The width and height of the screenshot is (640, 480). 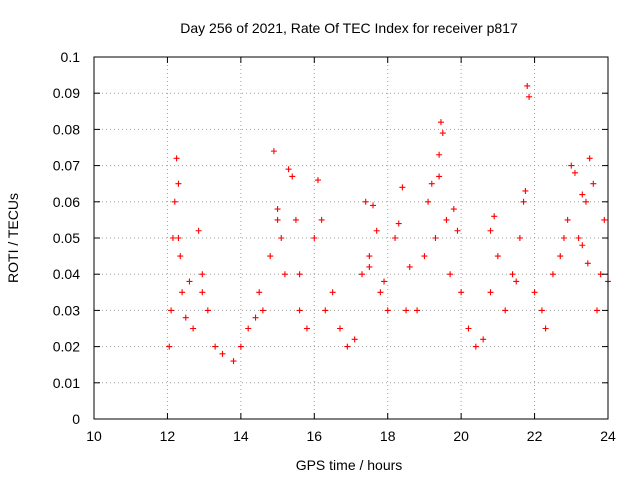 What do you see at coordinates (94, 436) in the screenshot?
I see `x-tick-label: 10` at bounding box center [94, 436].